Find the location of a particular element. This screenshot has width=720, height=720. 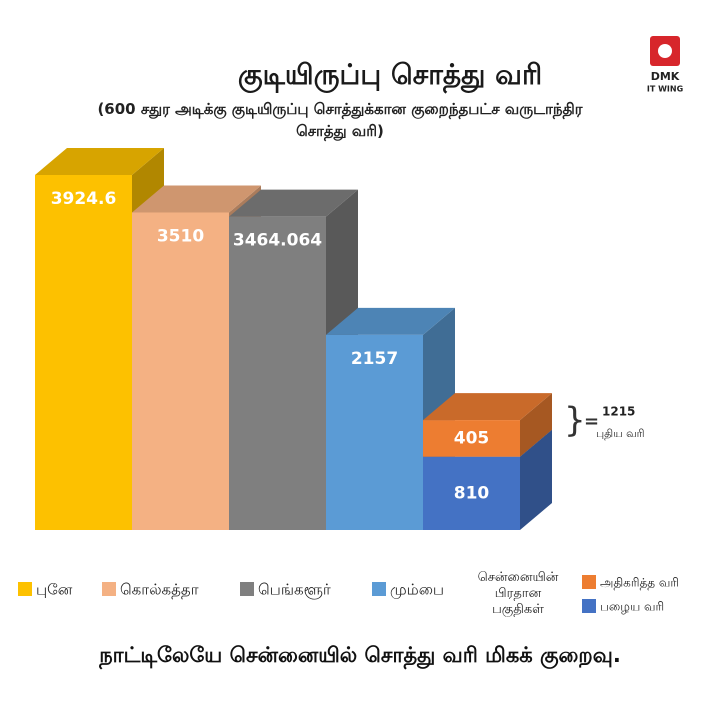

logo-text: DMK is located at coordinates (665, 76).